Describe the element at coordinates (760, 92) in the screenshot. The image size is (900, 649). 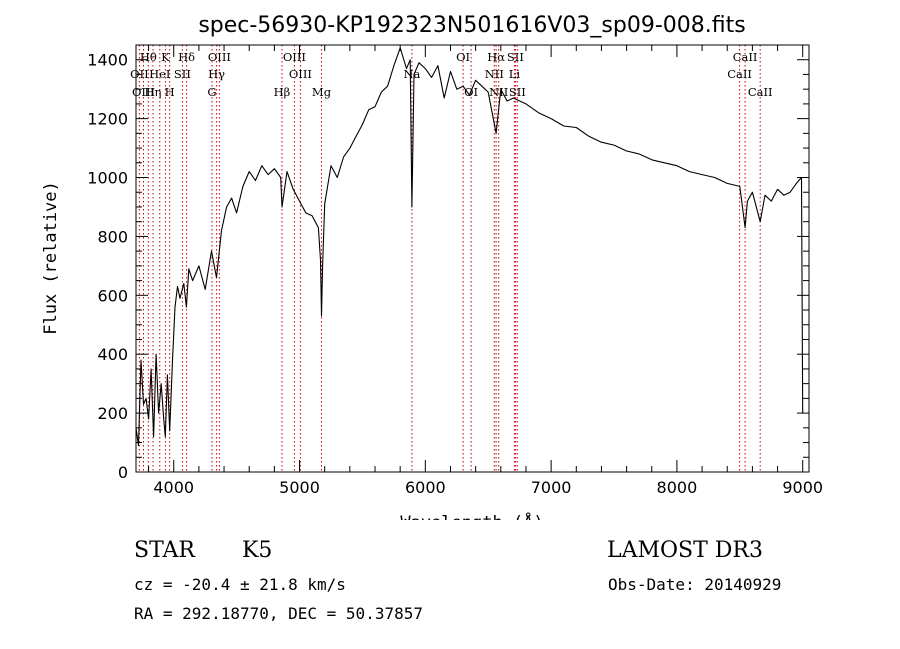
I see `line-label-27: CaII` at that location.